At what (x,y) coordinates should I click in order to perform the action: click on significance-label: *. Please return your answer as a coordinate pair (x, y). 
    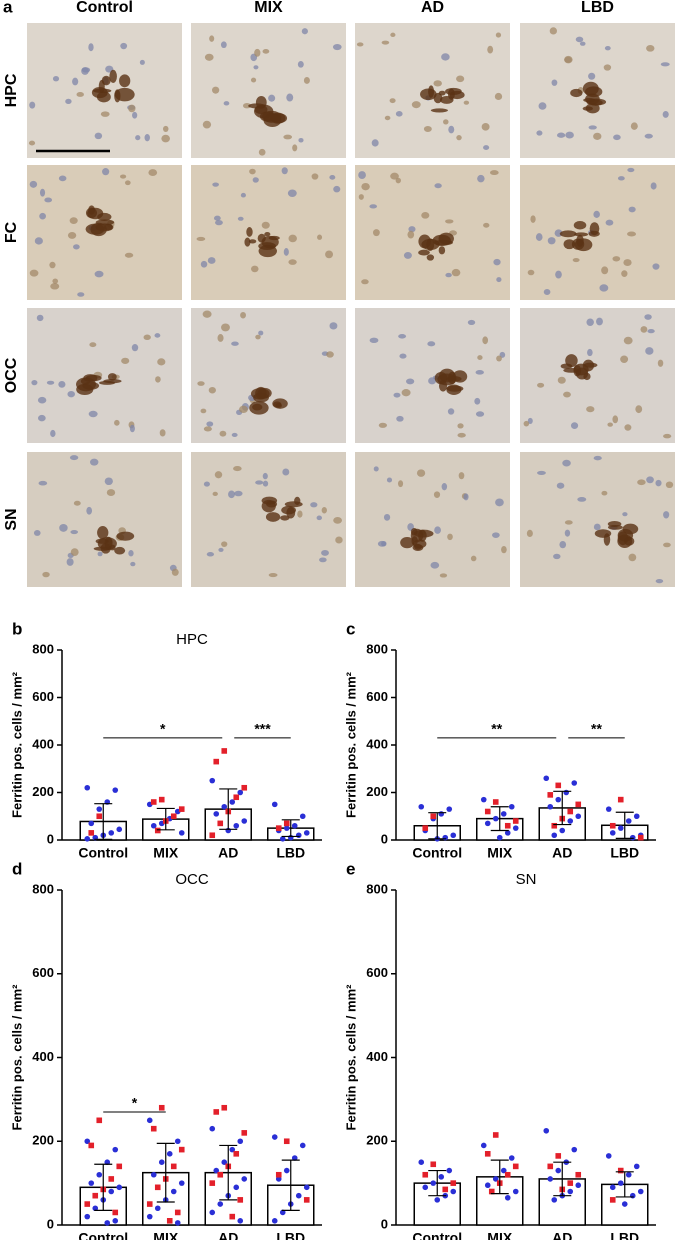
    Looking at the image, I should click on (135, 1103).